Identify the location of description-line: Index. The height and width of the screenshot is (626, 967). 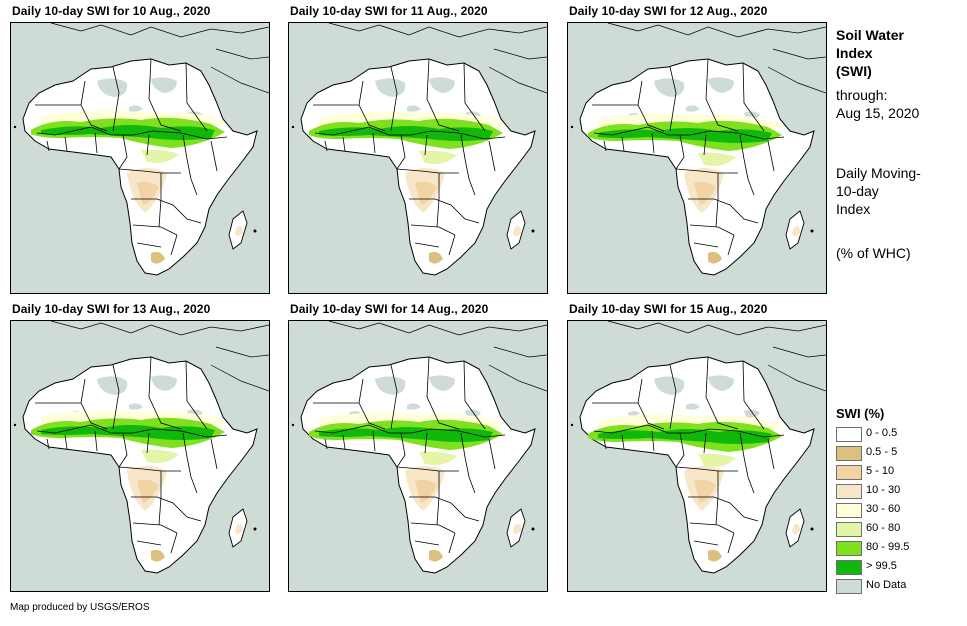
(853, 209).